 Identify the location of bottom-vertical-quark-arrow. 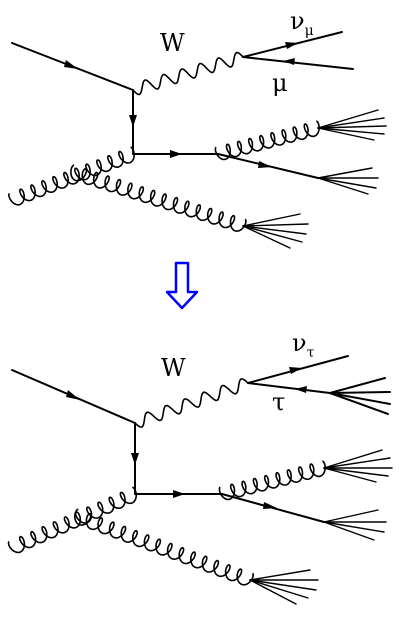
(135, 459).